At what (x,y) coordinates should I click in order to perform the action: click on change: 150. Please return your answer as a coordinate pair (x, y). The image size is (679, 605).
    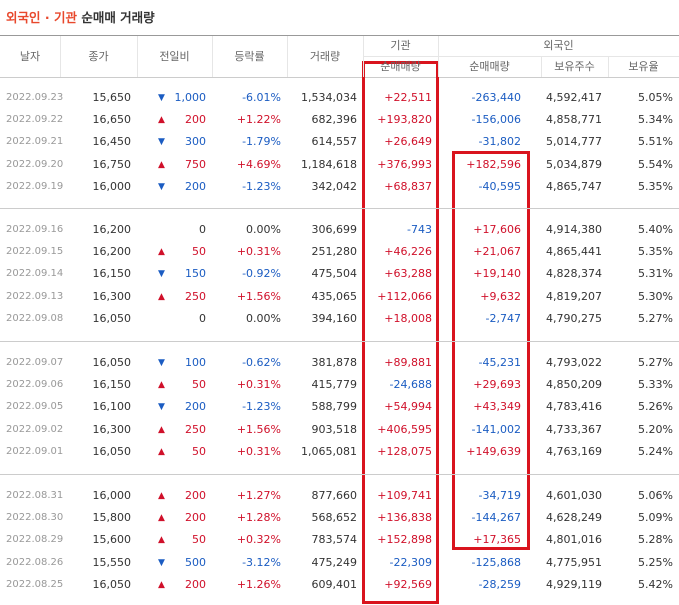
    Looking at the image, I should click on (195, 274).